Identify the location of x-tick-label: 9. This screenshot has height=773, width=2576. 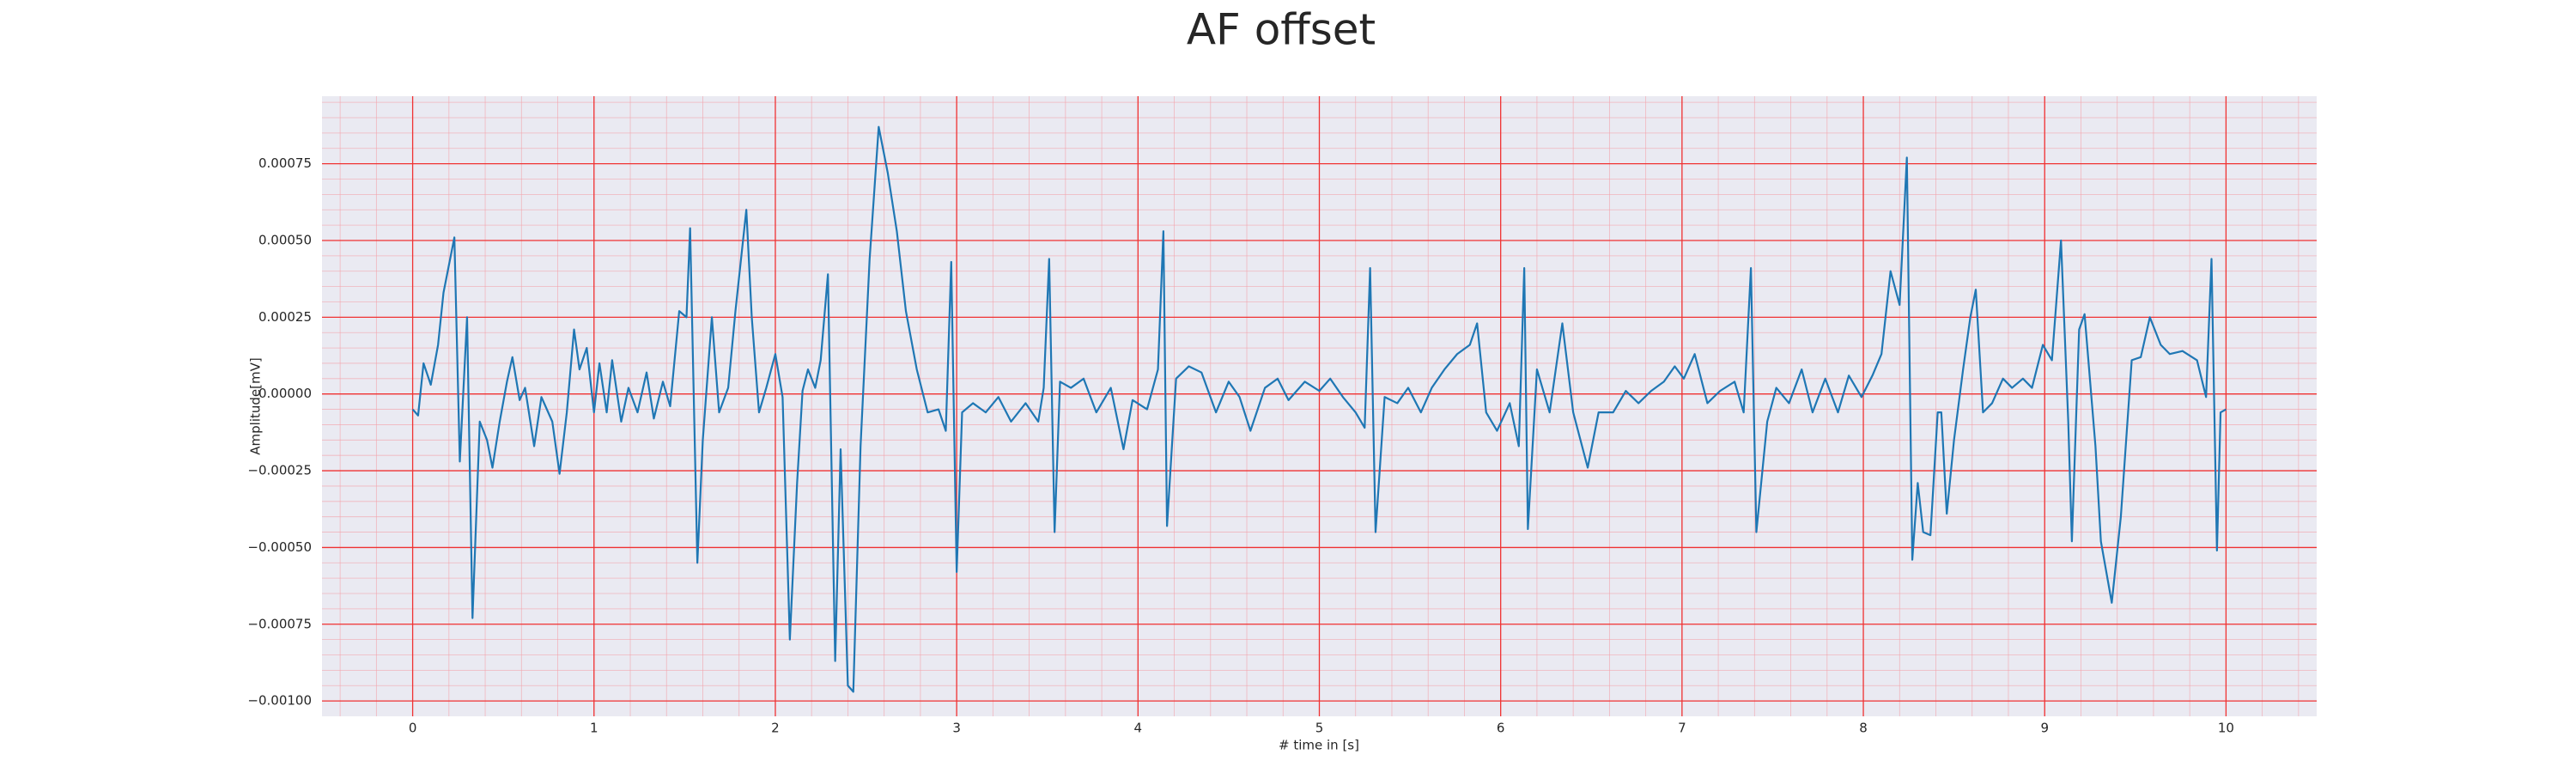
(2045, 728).